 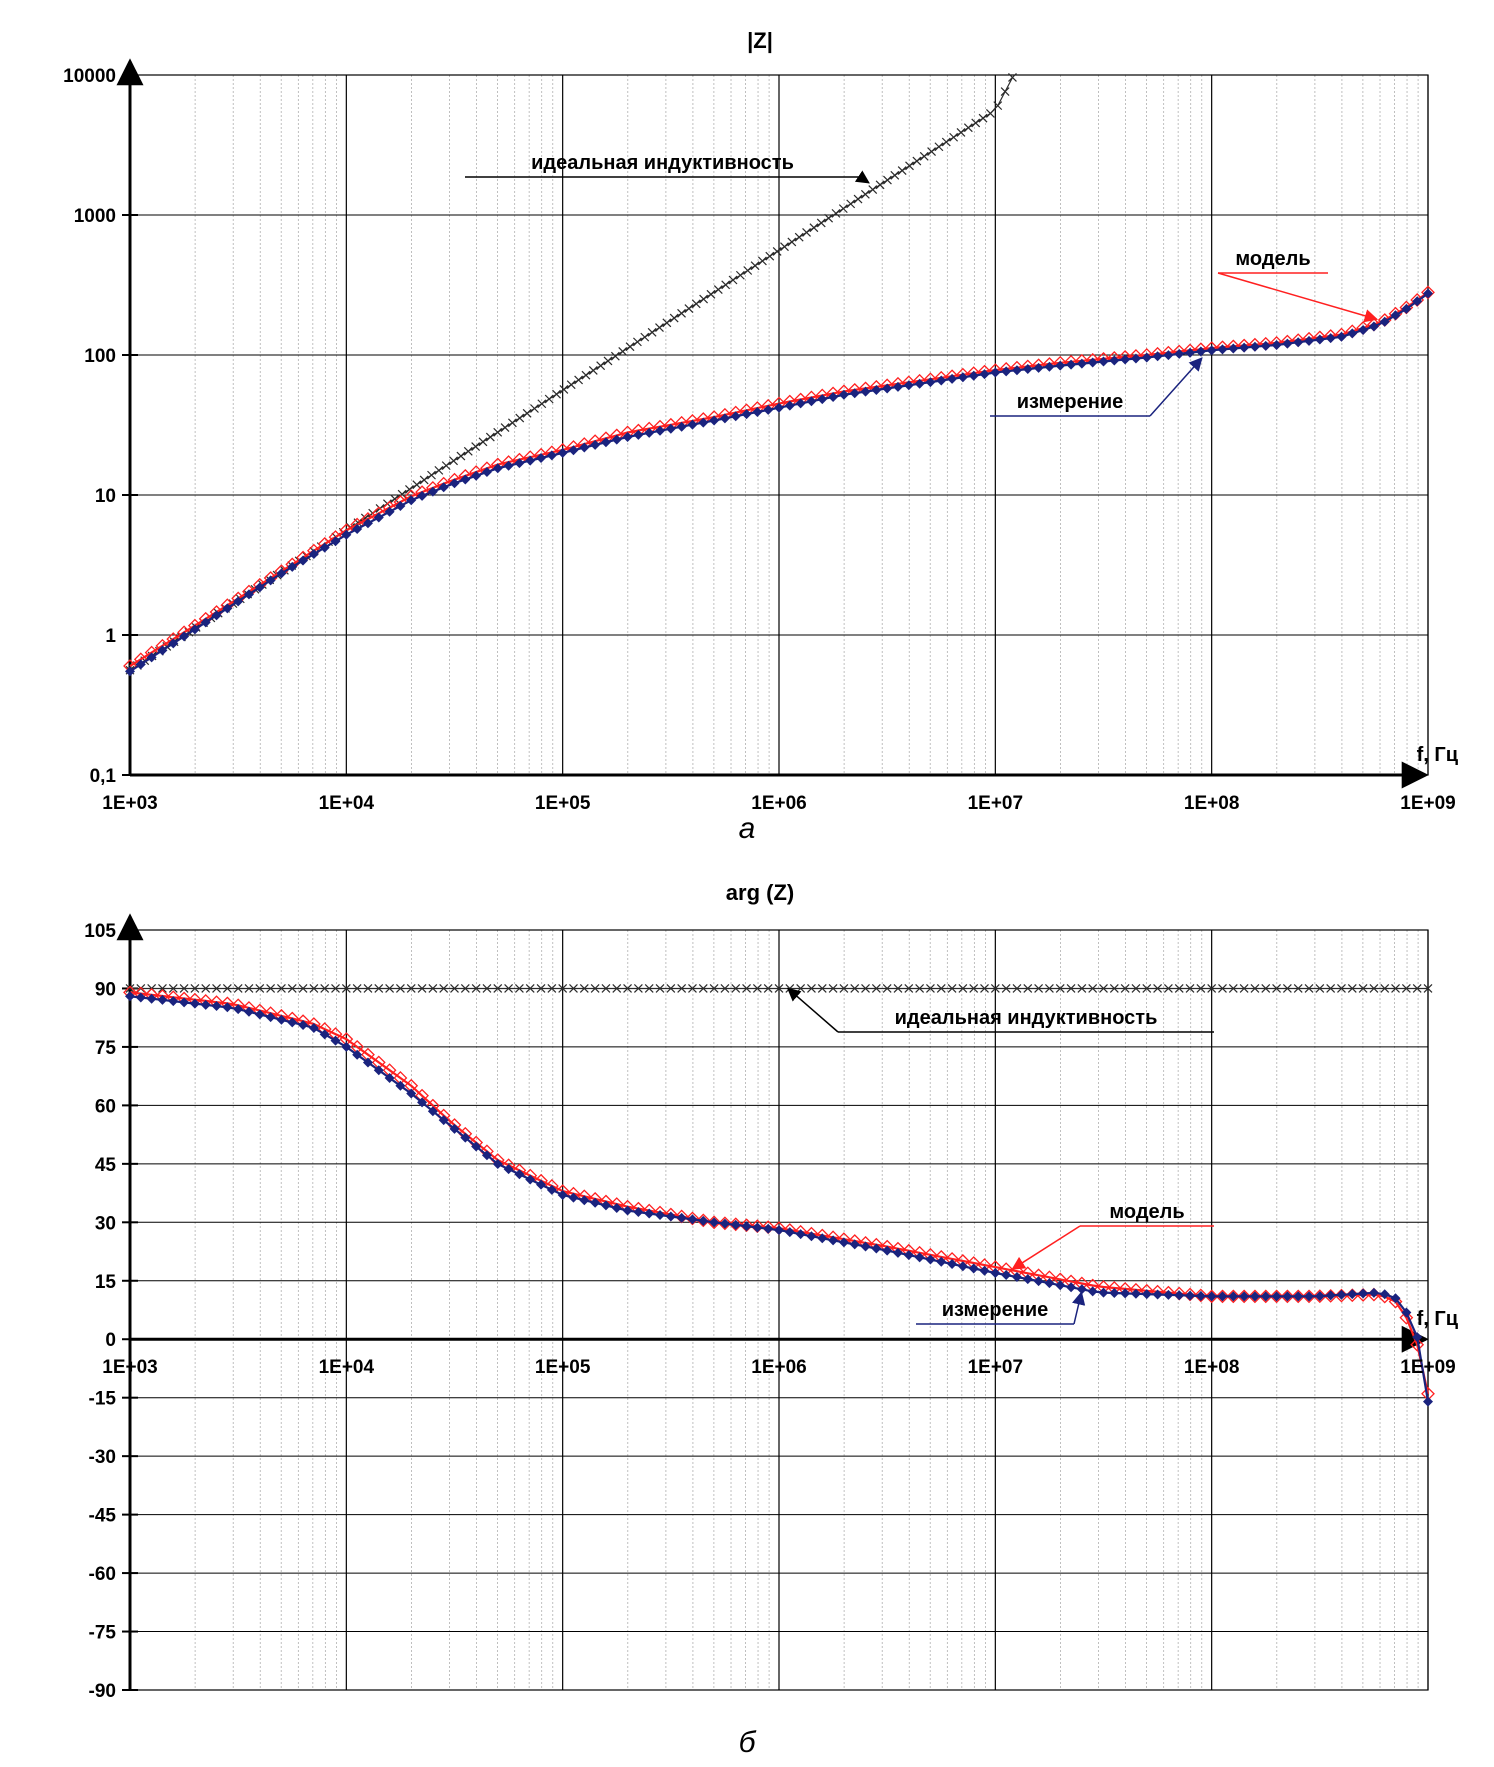 I want to click on annotation-measurement: измерение, so click(x=1096, y=387).